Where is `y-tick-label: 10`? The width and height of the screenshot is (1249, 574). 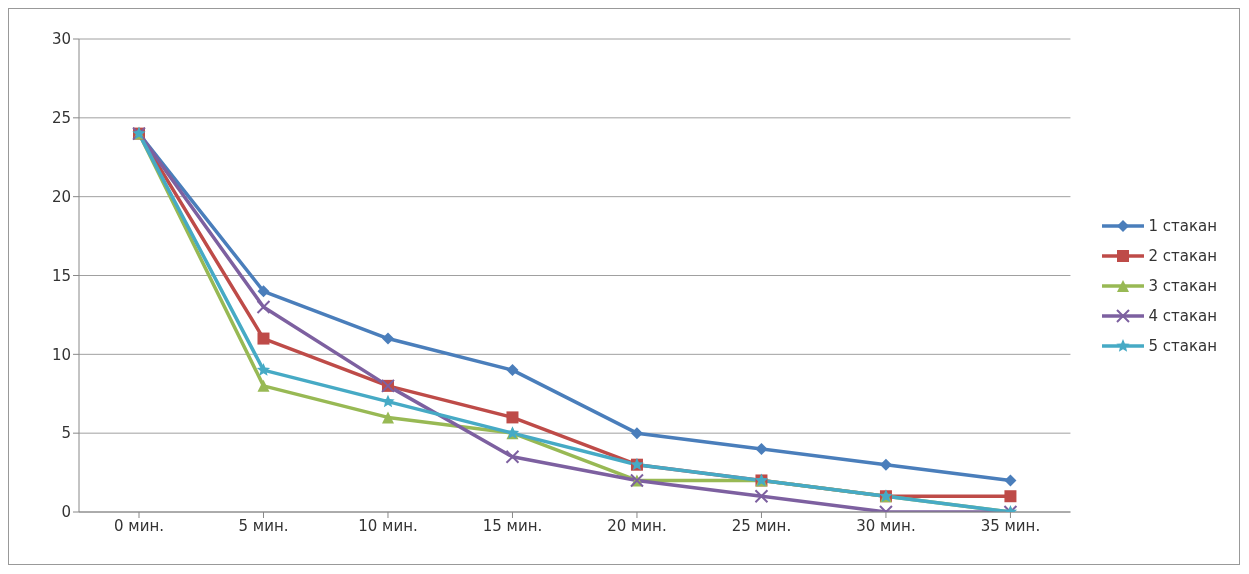
y-tick-label: 10 is located at coordinates (61, 354).